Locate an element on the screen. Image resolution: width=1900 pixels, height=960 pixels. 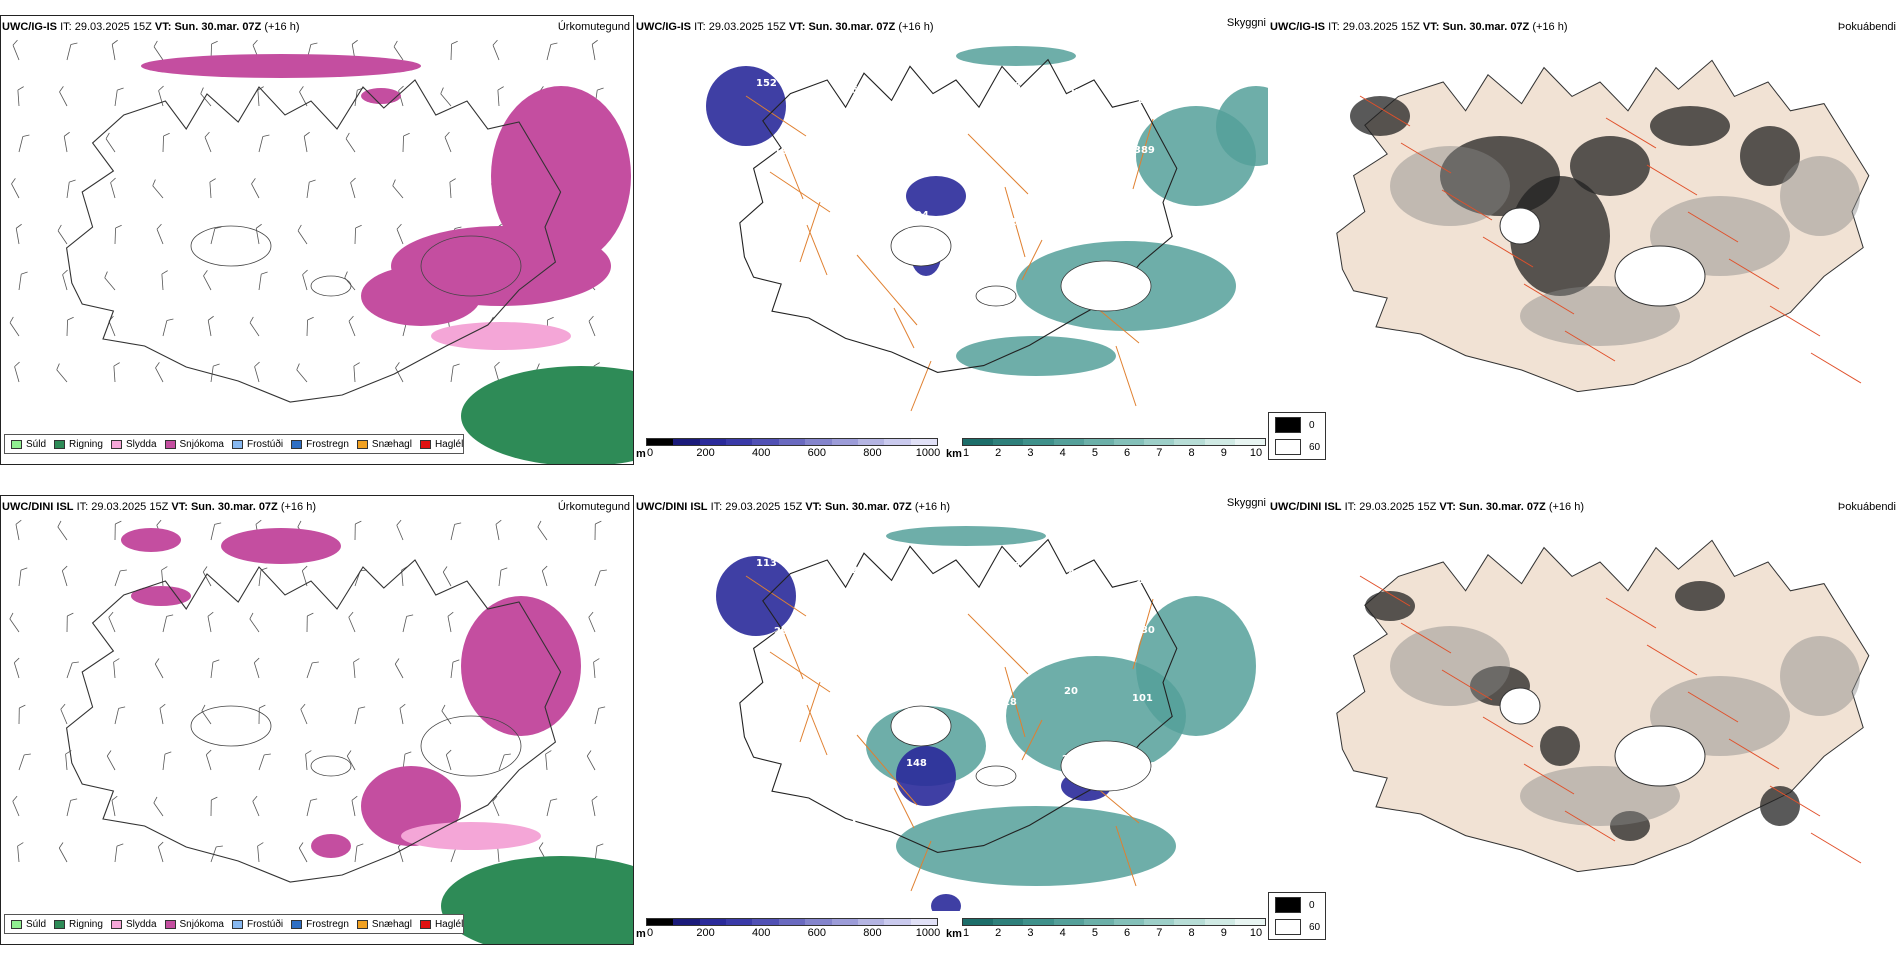
precip-legend-item: Snjókoma is located at coordinates (194, 924).